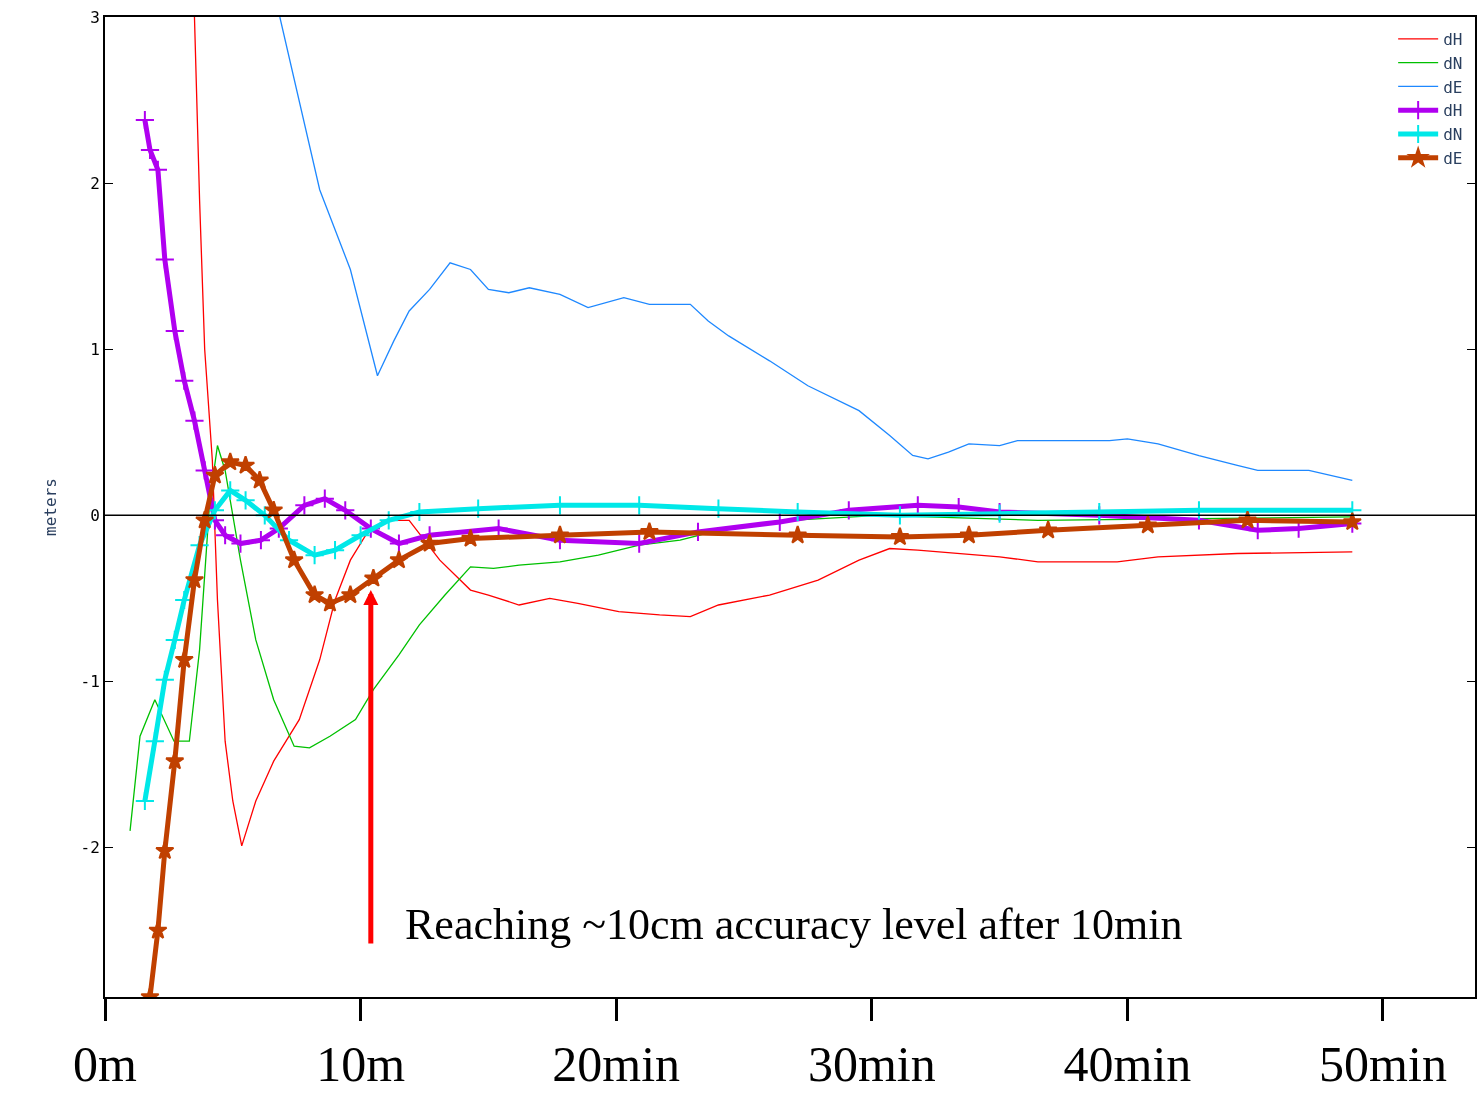 The width and height of the screenshot is (1479, 1110). Describe the element at coordinates (95, 183) in the screenshot. I see `y-tick-label: 2` at that location.